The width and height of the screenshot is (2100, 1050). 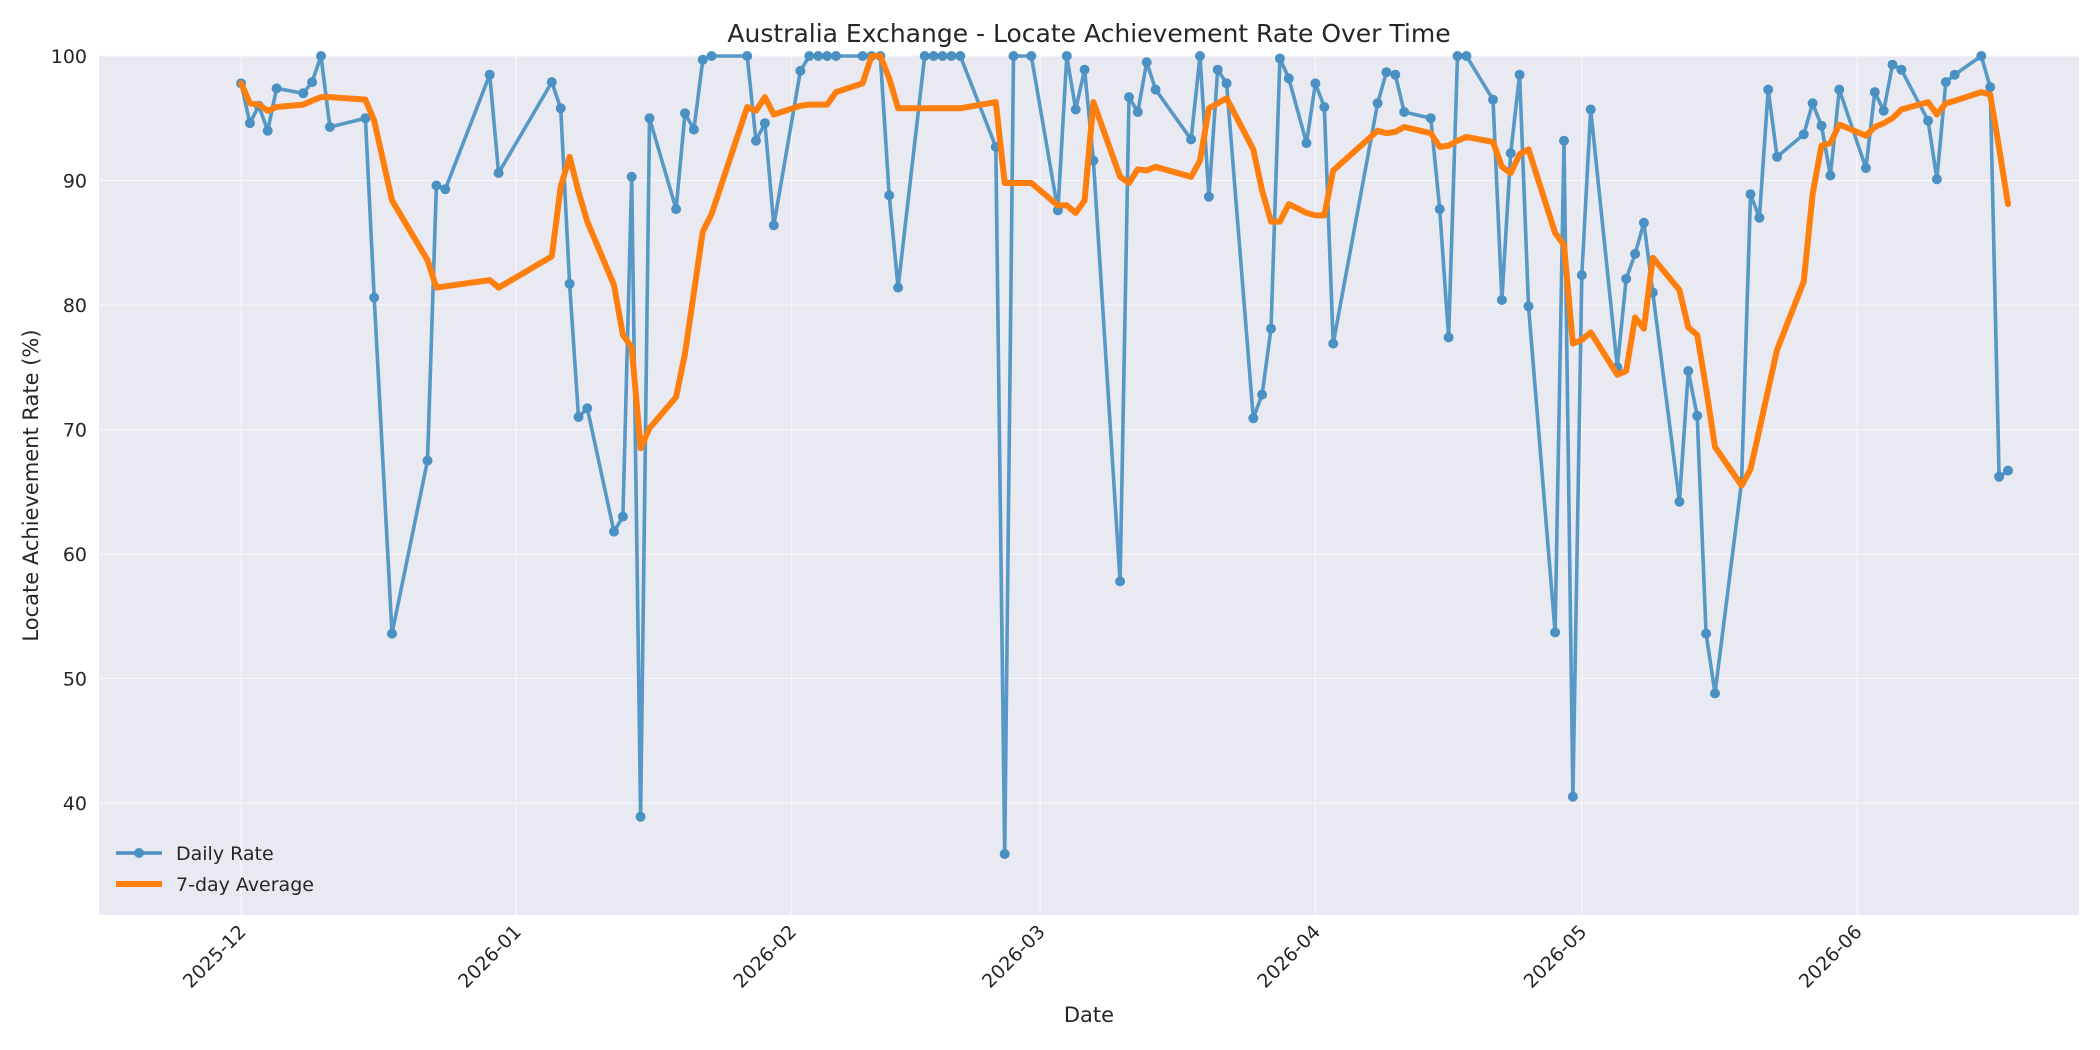 What do you see at coordinates (245, 885) in the screenshot?
I see `legend-label-7-day-average: 7-day Average` at bounding box center [245, 885].